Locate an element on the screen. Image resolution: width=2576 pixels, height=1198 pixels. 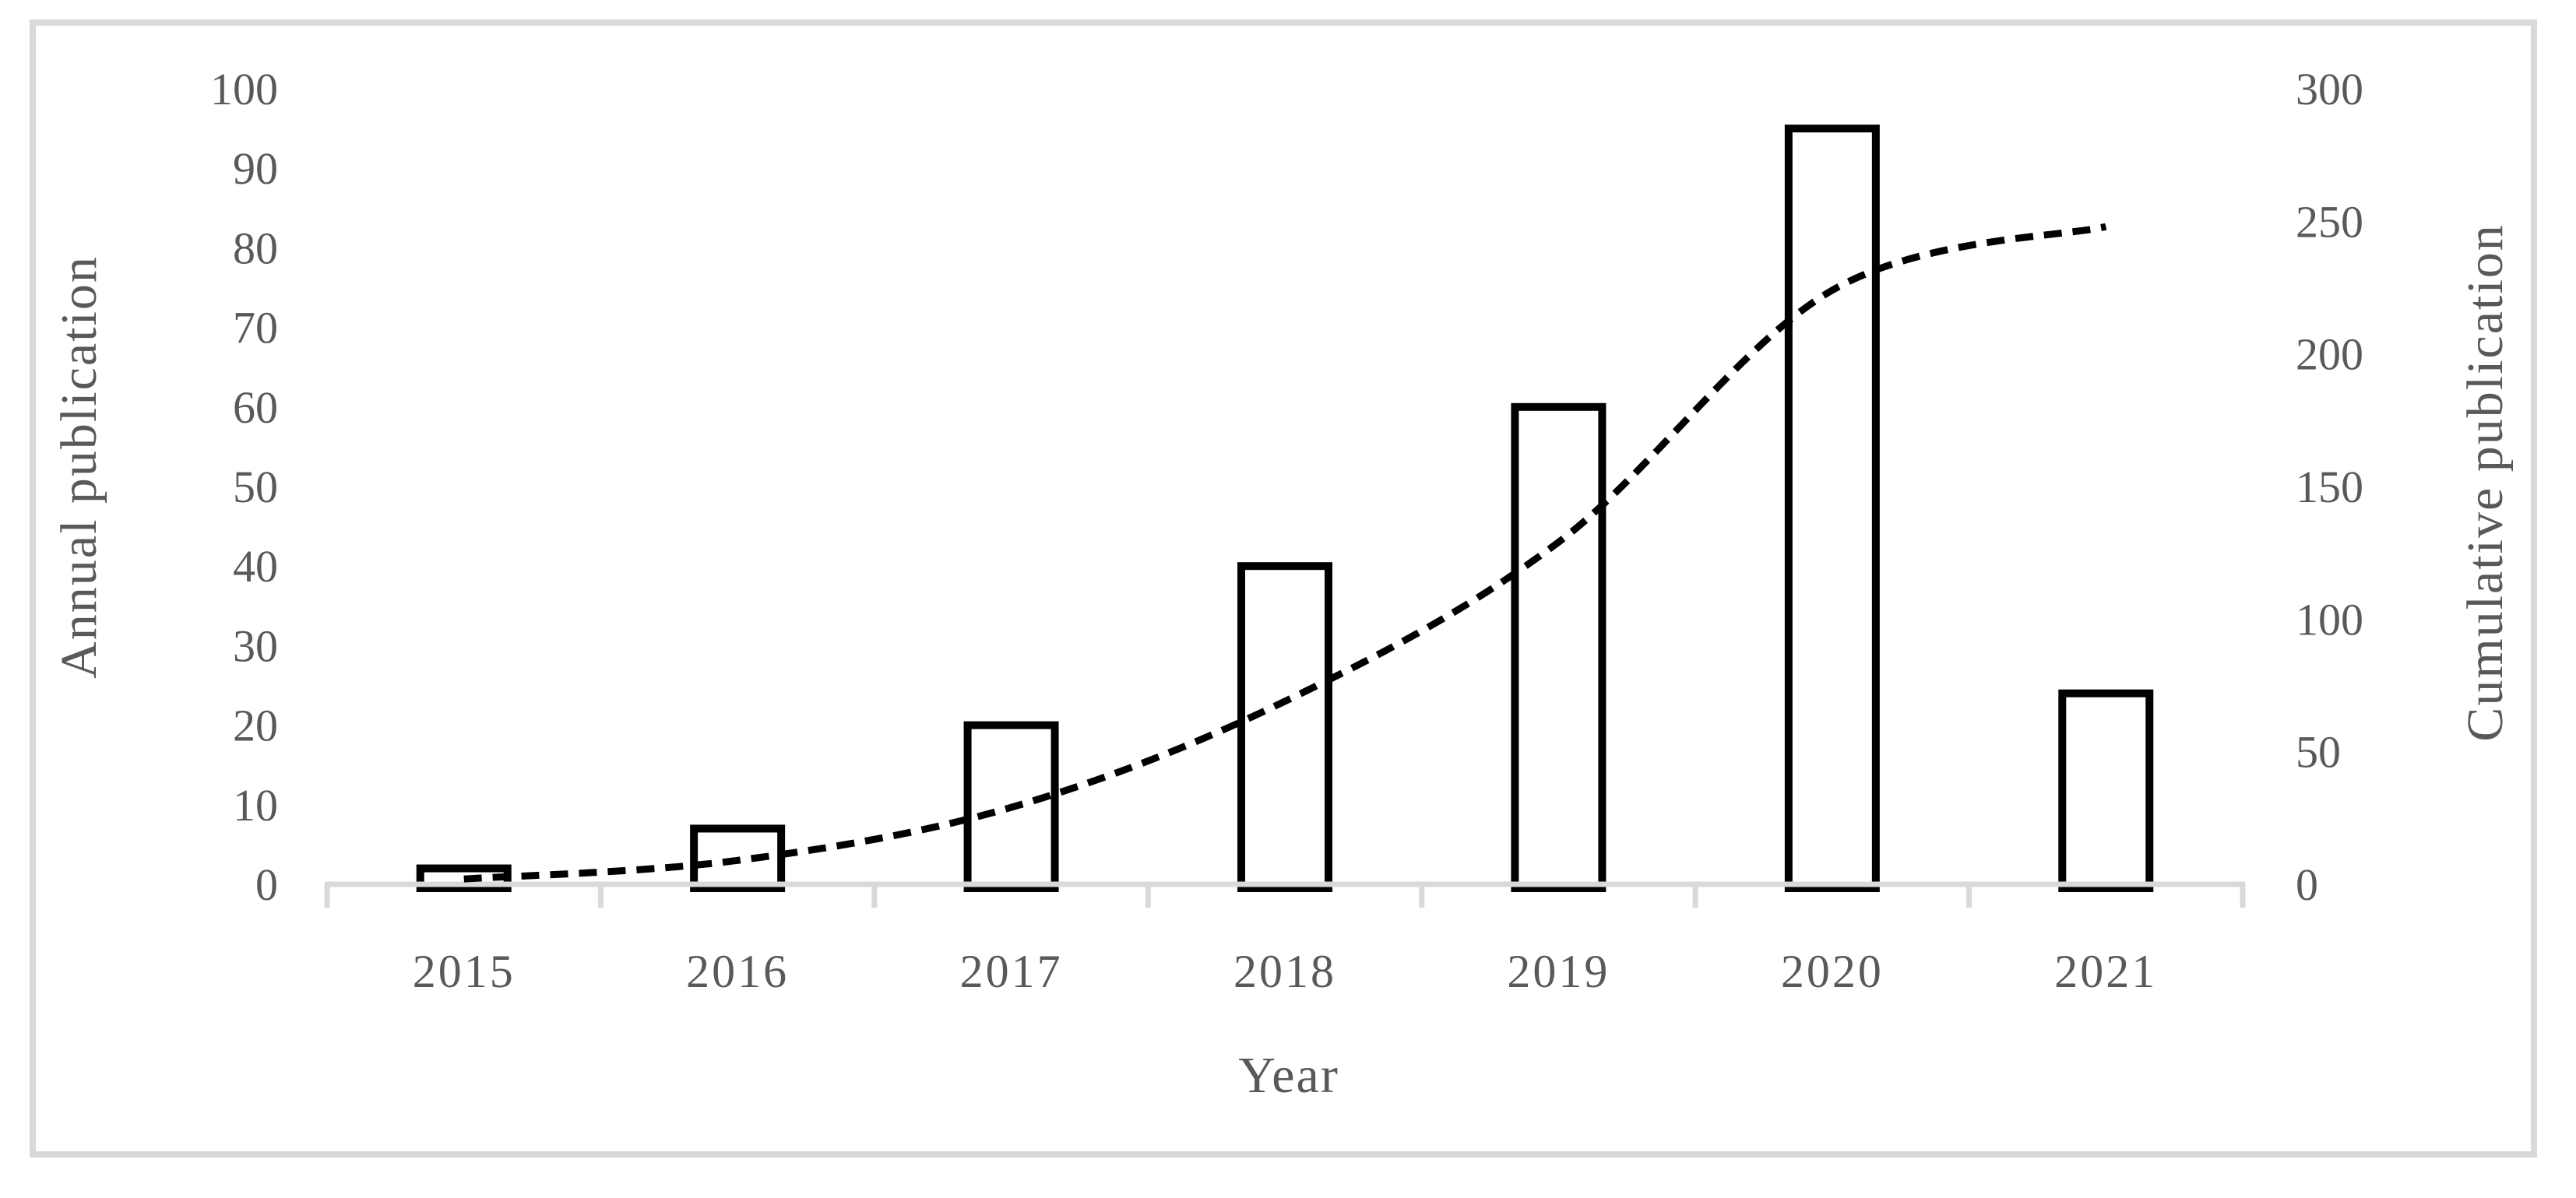
x-tick-2015: 2015 is located at coordinates (464, 971).